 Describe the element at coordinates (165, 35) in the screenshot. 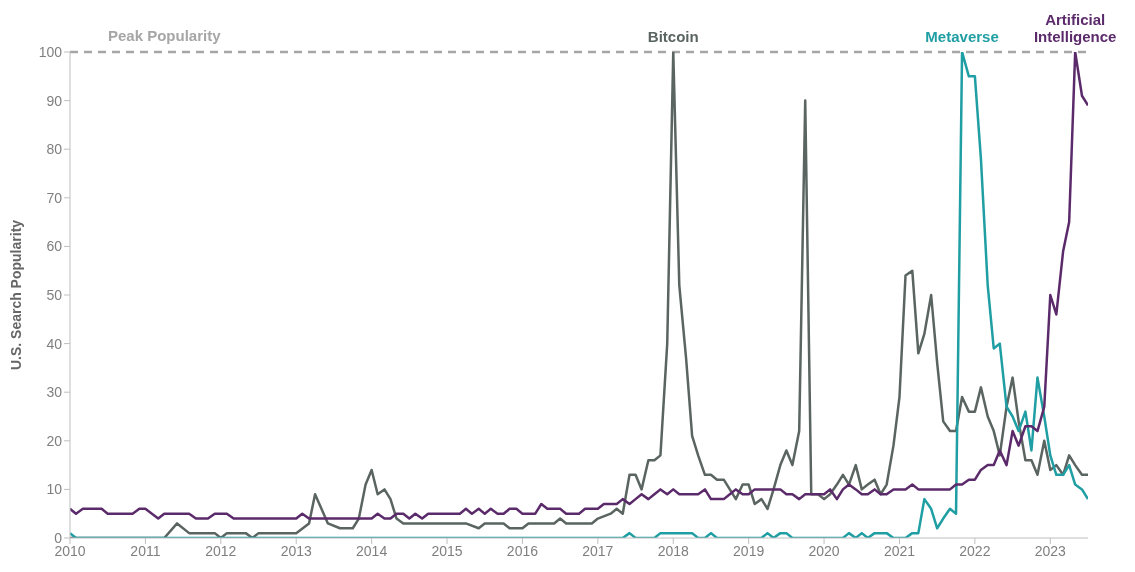

I see `ref-line-label: Peak Popularity` at that location.